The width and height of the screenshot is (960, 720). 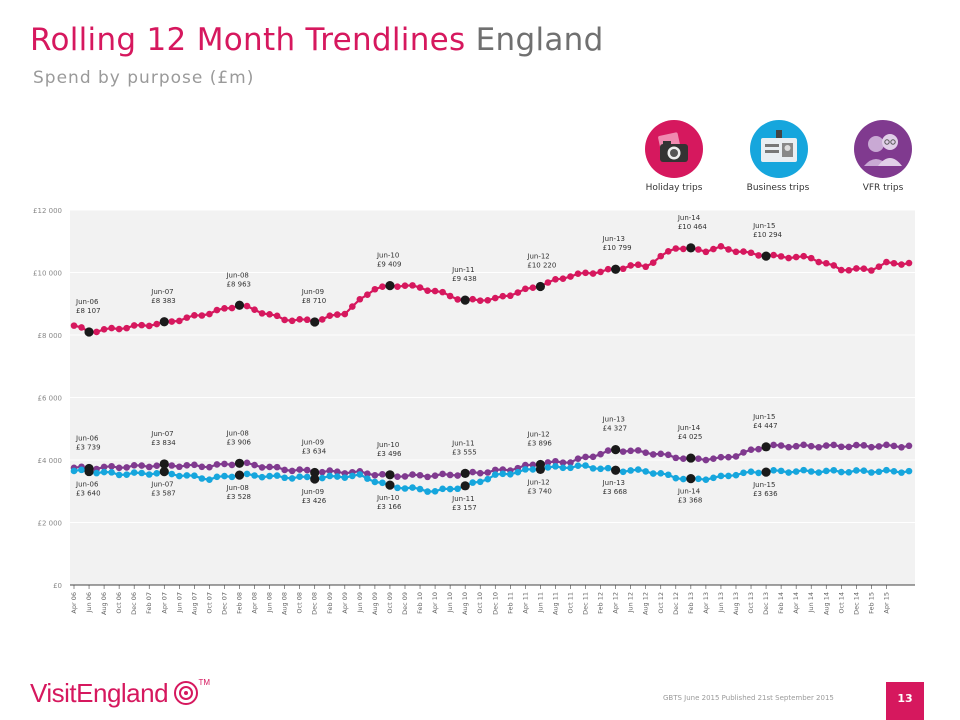 What do you see at coordinates (495, 603) in the screenshot?
I see `x-tick-label: Dec 10` at bounding box center [495, 603].